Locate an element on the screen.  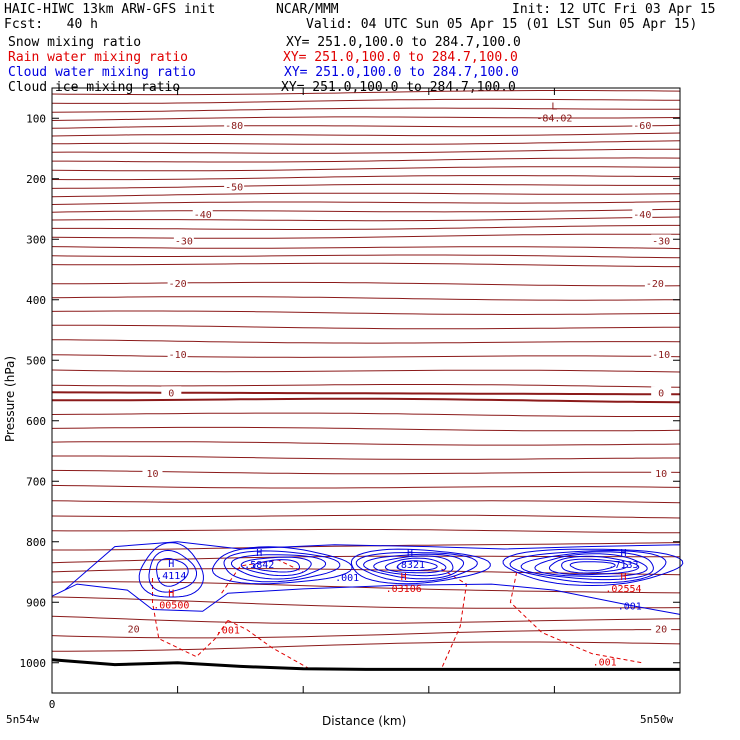
temperature-label: -80 is located at coordinates (234, 126).